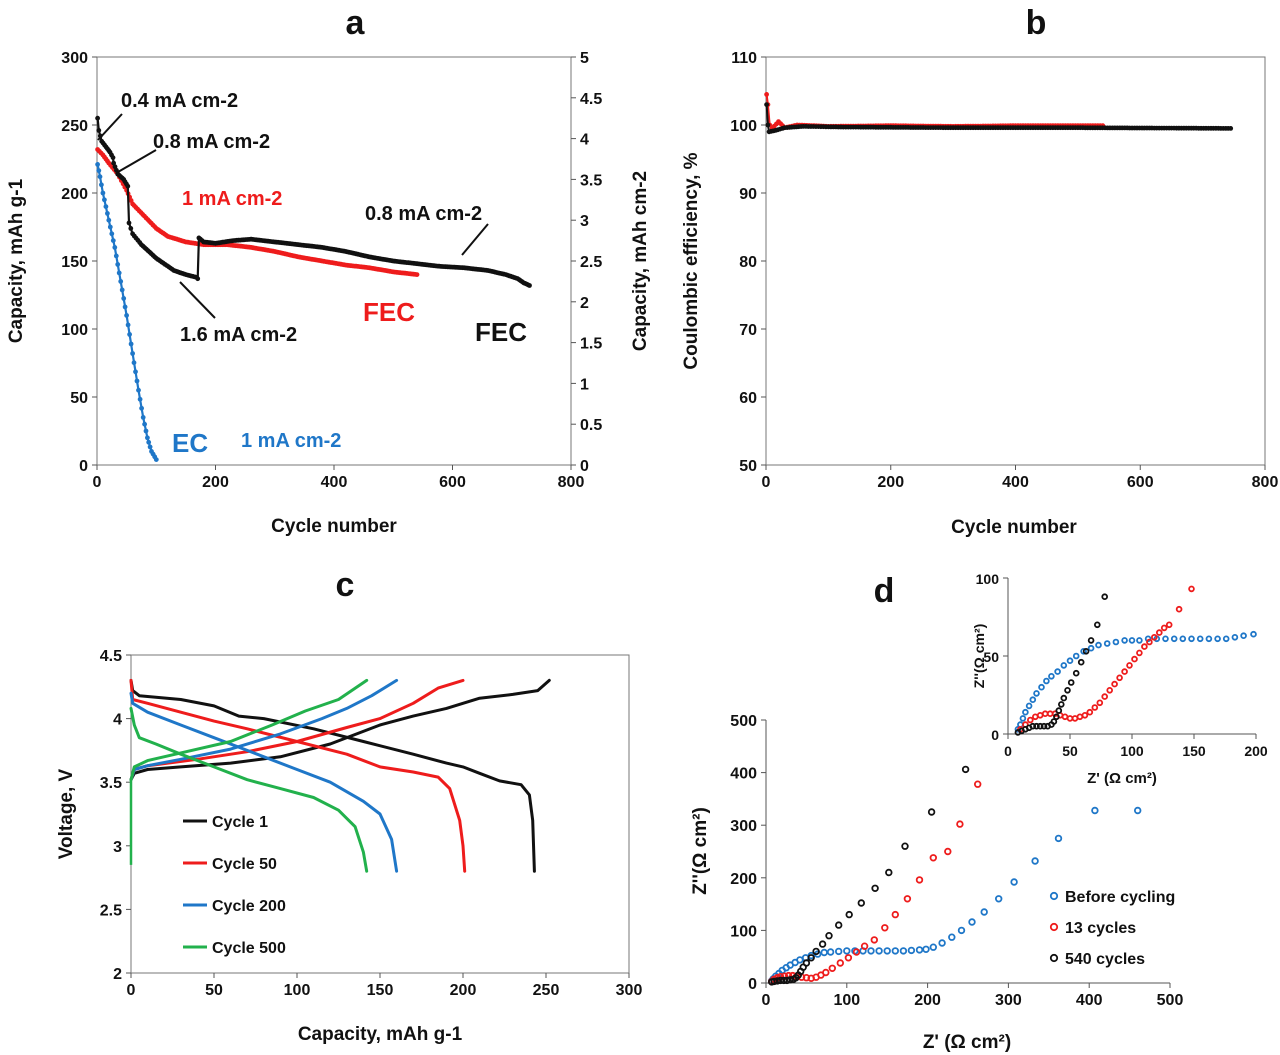 Image resolution: width=1280 pixels, height=1055 pixels. I want to click on panel-a-y-axis-title: Capacity, mAh g-1, so click(16, 260).